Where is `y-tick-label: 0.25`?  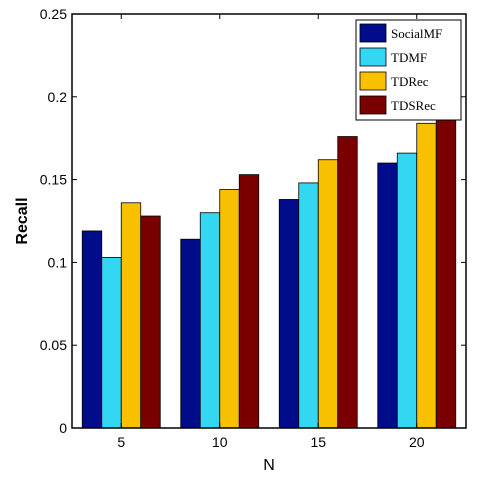
y-tick-label: 0.25 is located at coordinates (53, 14).